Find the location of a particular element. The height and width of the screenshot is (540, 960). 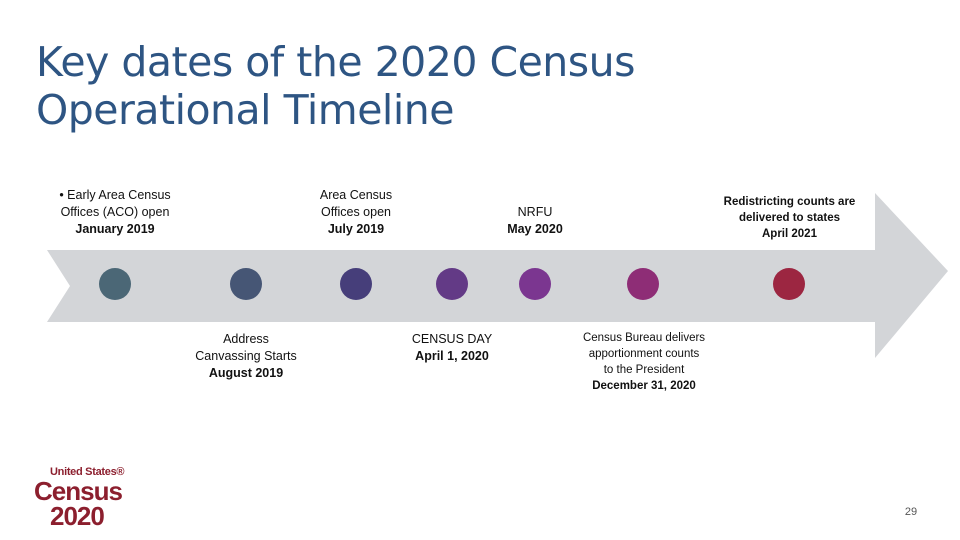

milestone-dot-census-day is located at coordinates (452, 284).